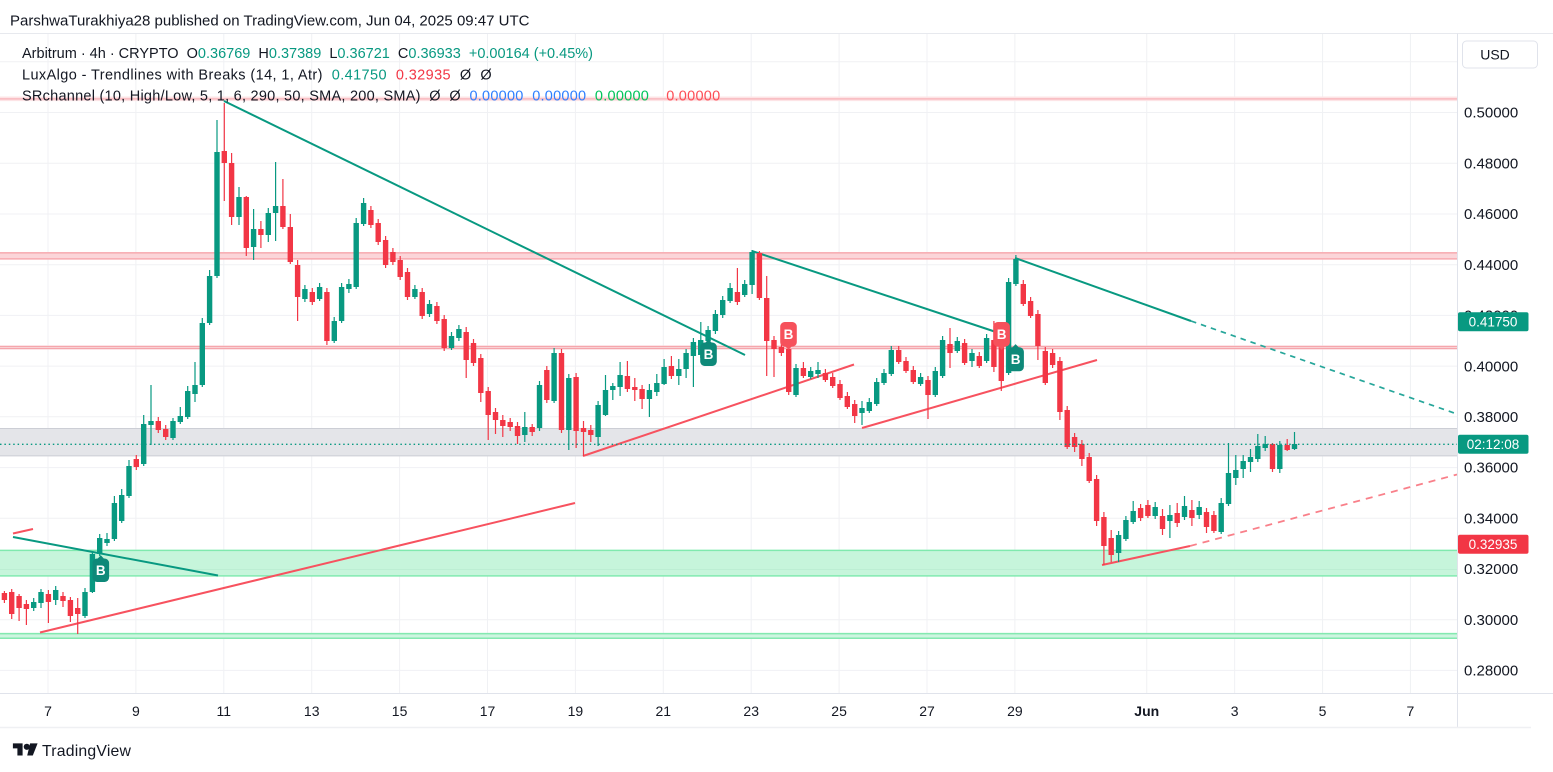 Image resolution: width=1553 pixels, height=772 pixels. I want to click on svg-text: 0.41750, so click(1493, 322).